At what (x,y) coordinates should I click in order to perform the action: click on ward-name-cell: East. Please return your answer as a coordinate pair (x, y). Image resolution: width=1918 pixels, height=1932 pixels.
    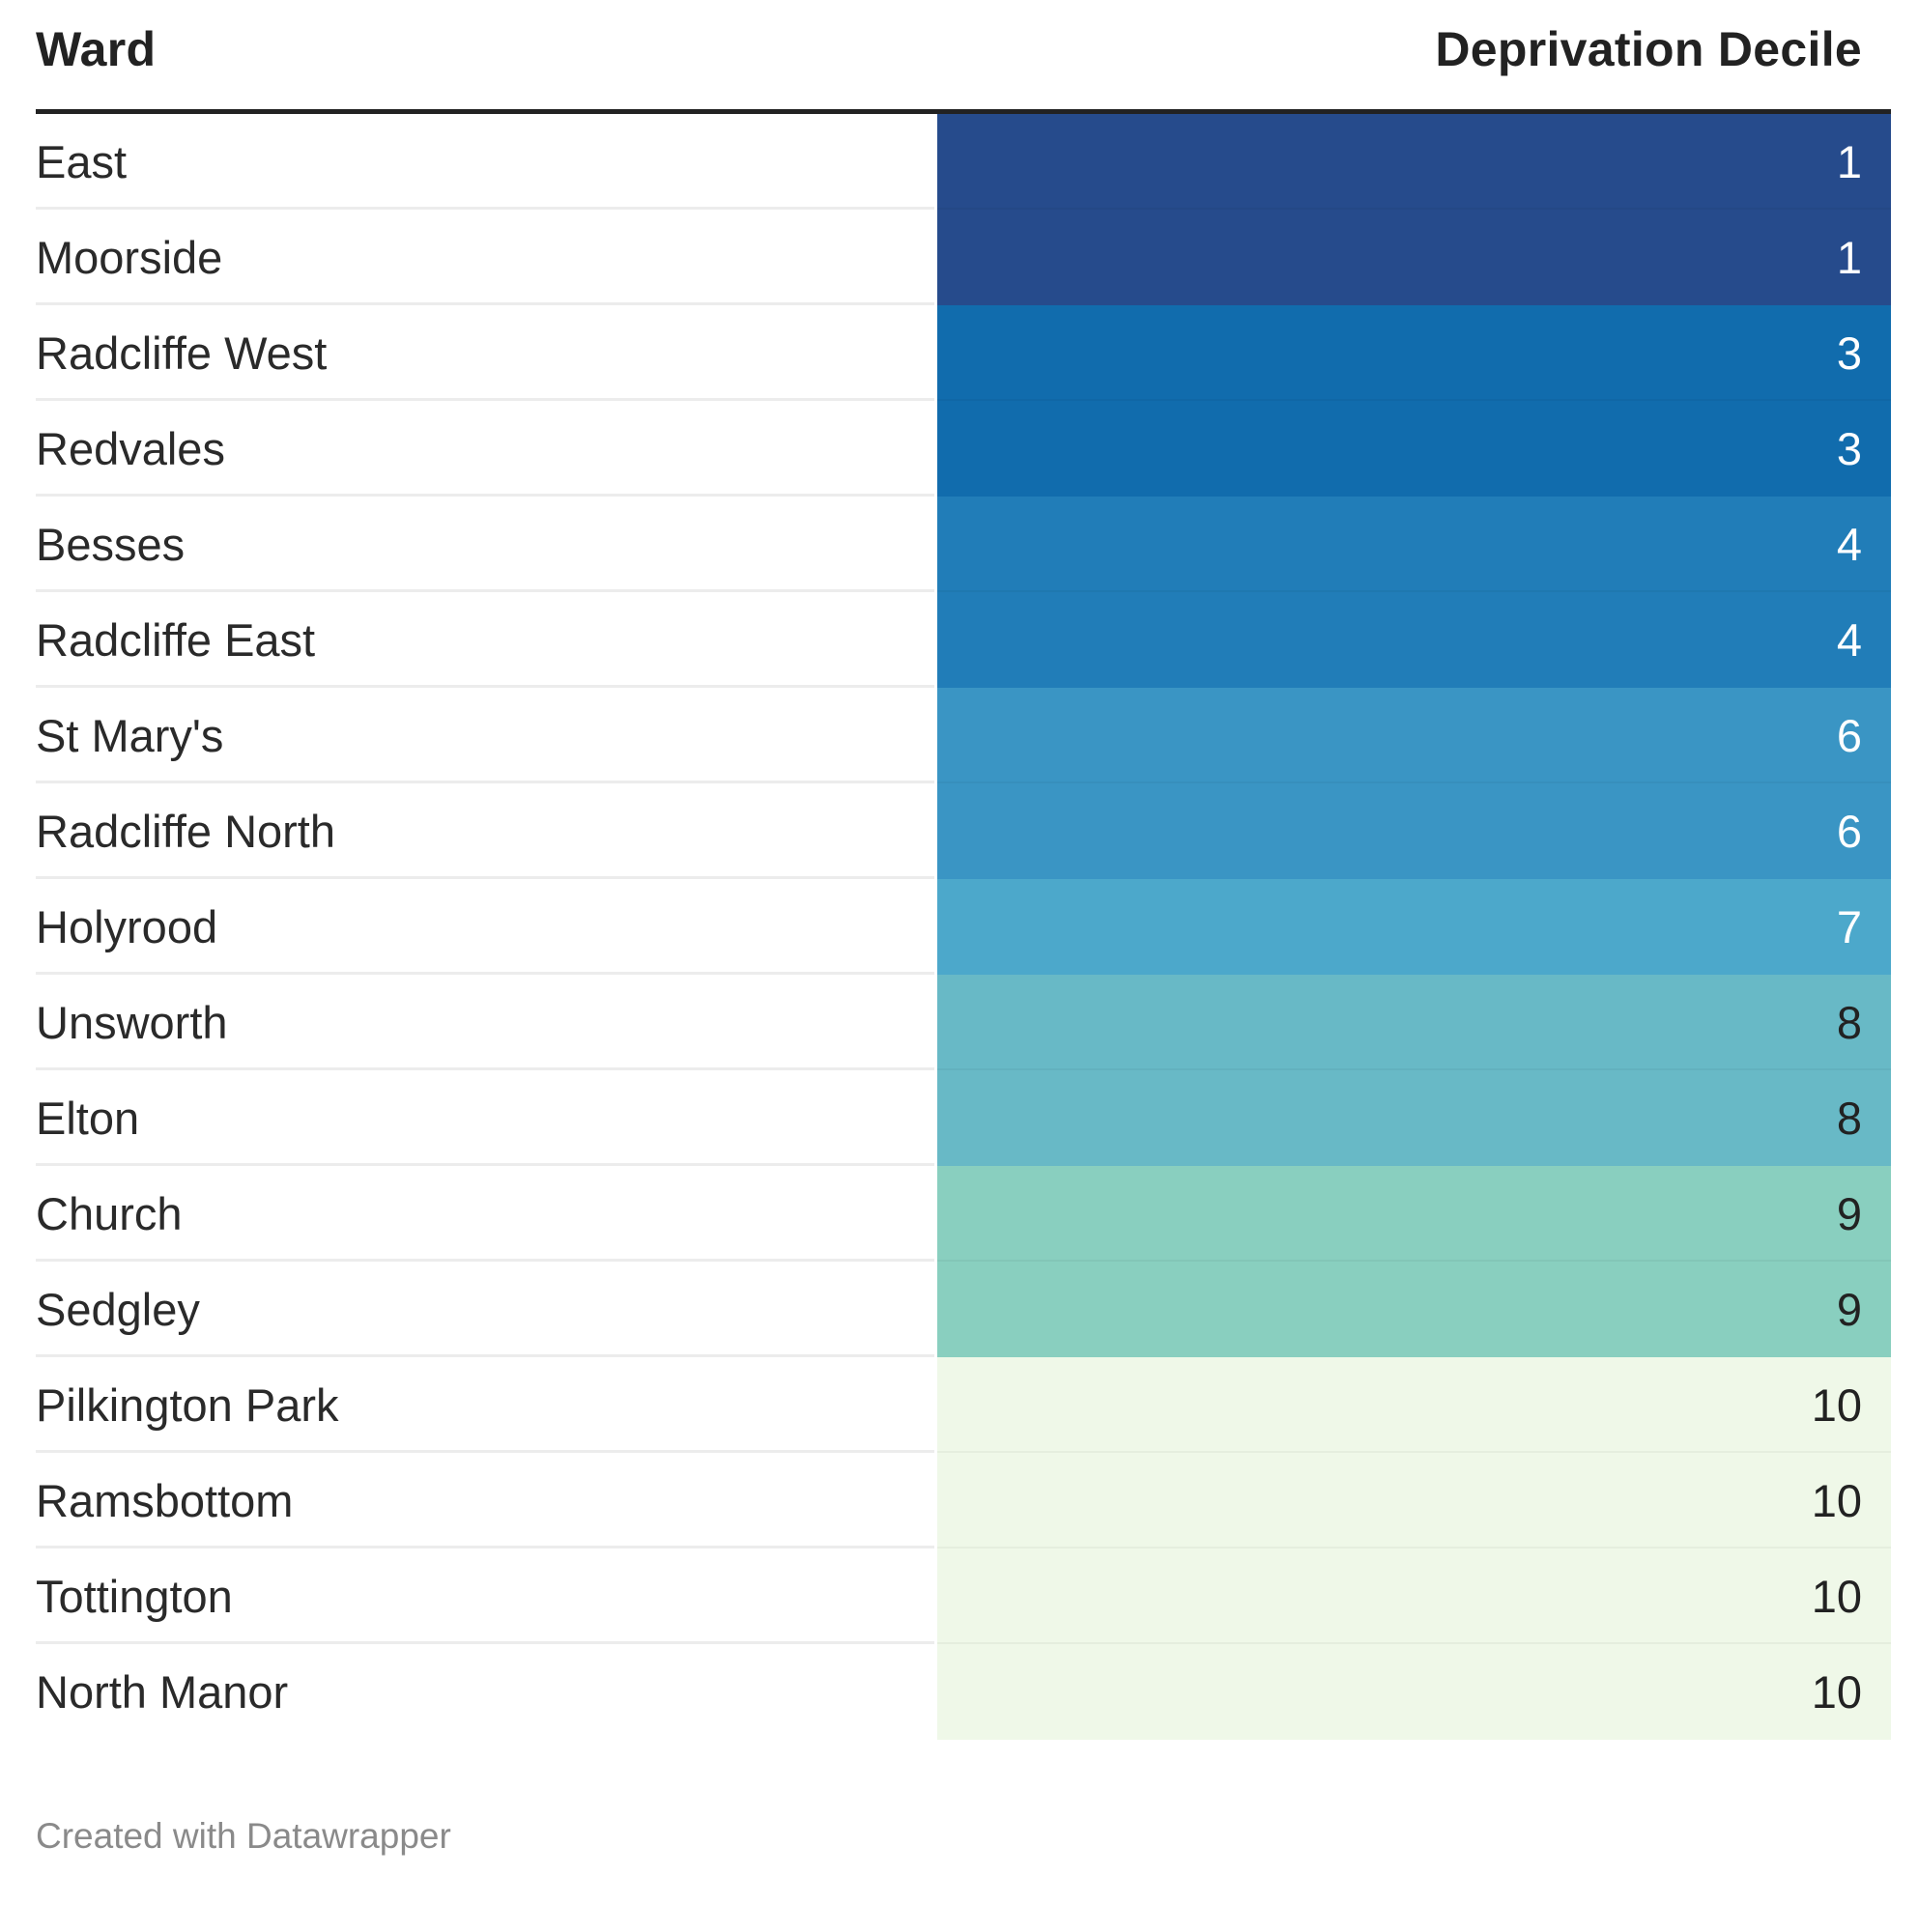
    Looking at the image, I should click on (82, 161).